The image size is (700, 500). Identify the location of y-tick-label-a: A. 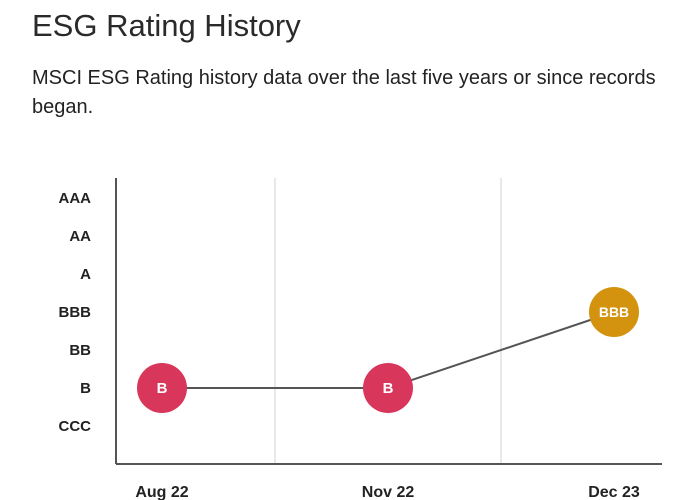
(85, 274).